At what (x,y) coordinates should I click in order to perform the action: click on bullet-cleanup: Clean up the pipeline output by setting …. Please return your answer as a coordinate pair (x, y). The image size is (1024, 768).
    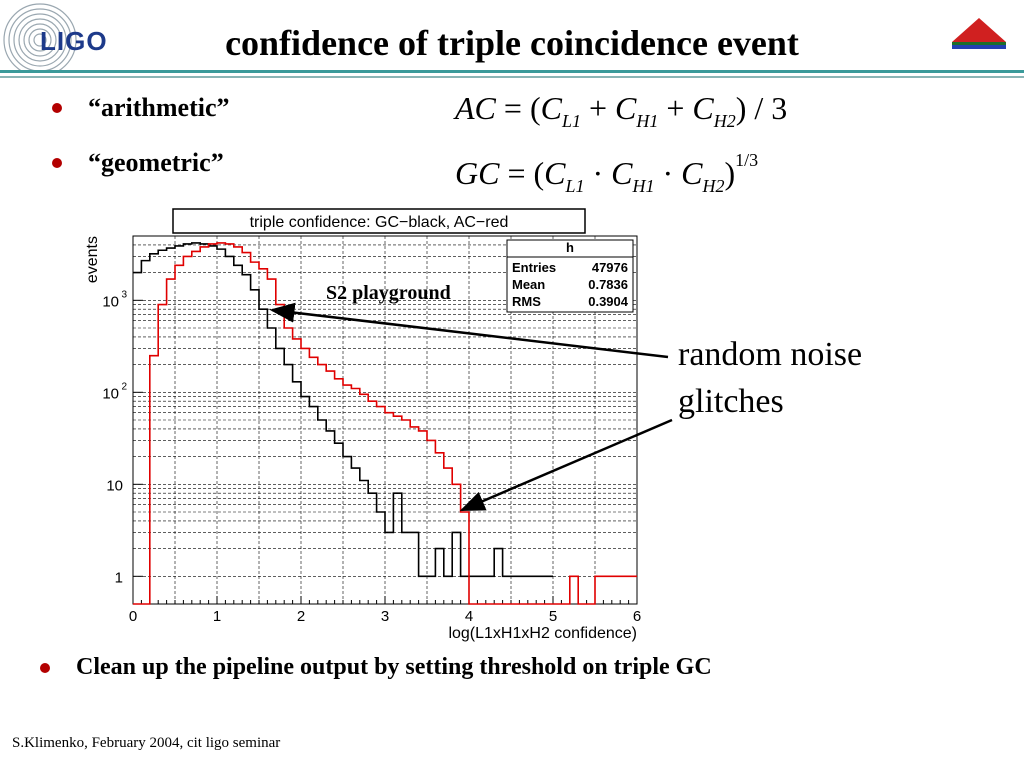
    Looking at the image, I should click on (376, 667).